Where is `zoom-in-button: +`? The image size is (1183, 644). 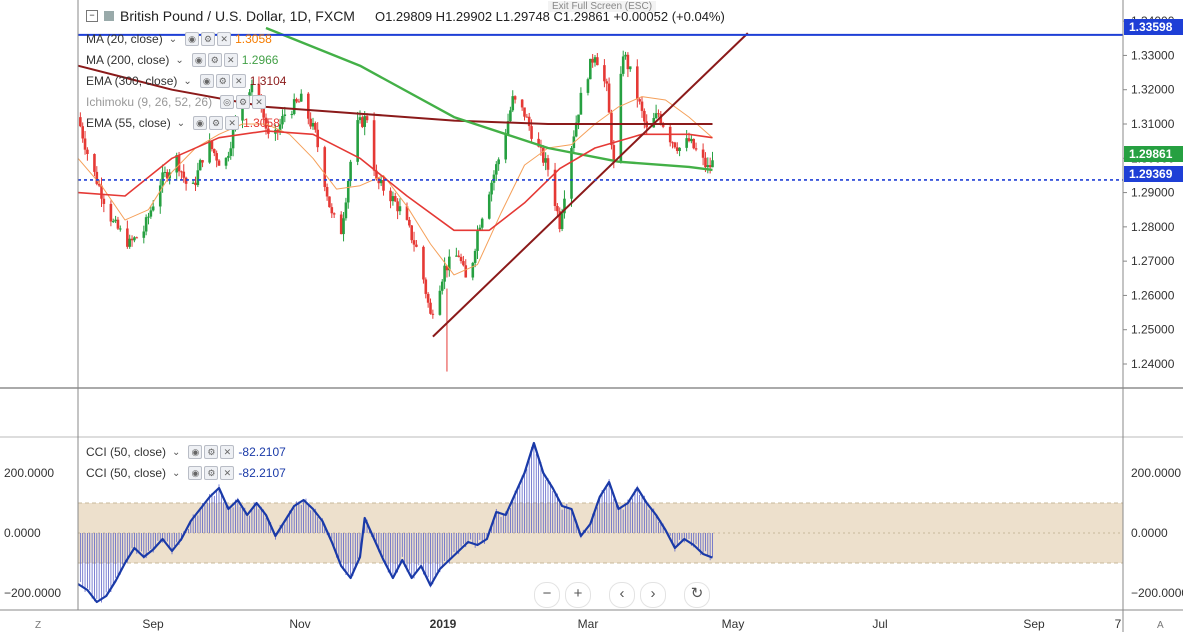
zoom-in-button: + is located at coordinates (578, 595).